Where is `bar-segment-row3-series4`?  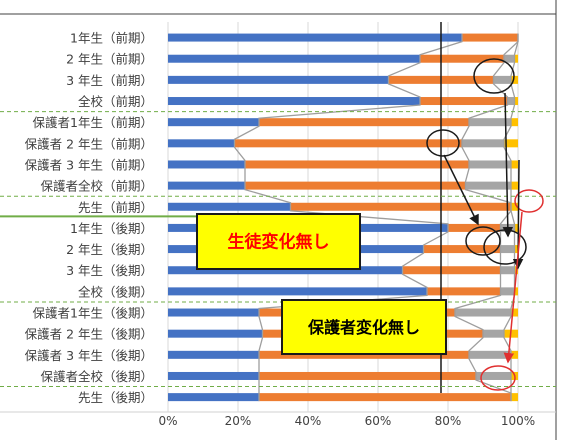
bar-segment-row3-series4 is located at coordinates (514, 79).